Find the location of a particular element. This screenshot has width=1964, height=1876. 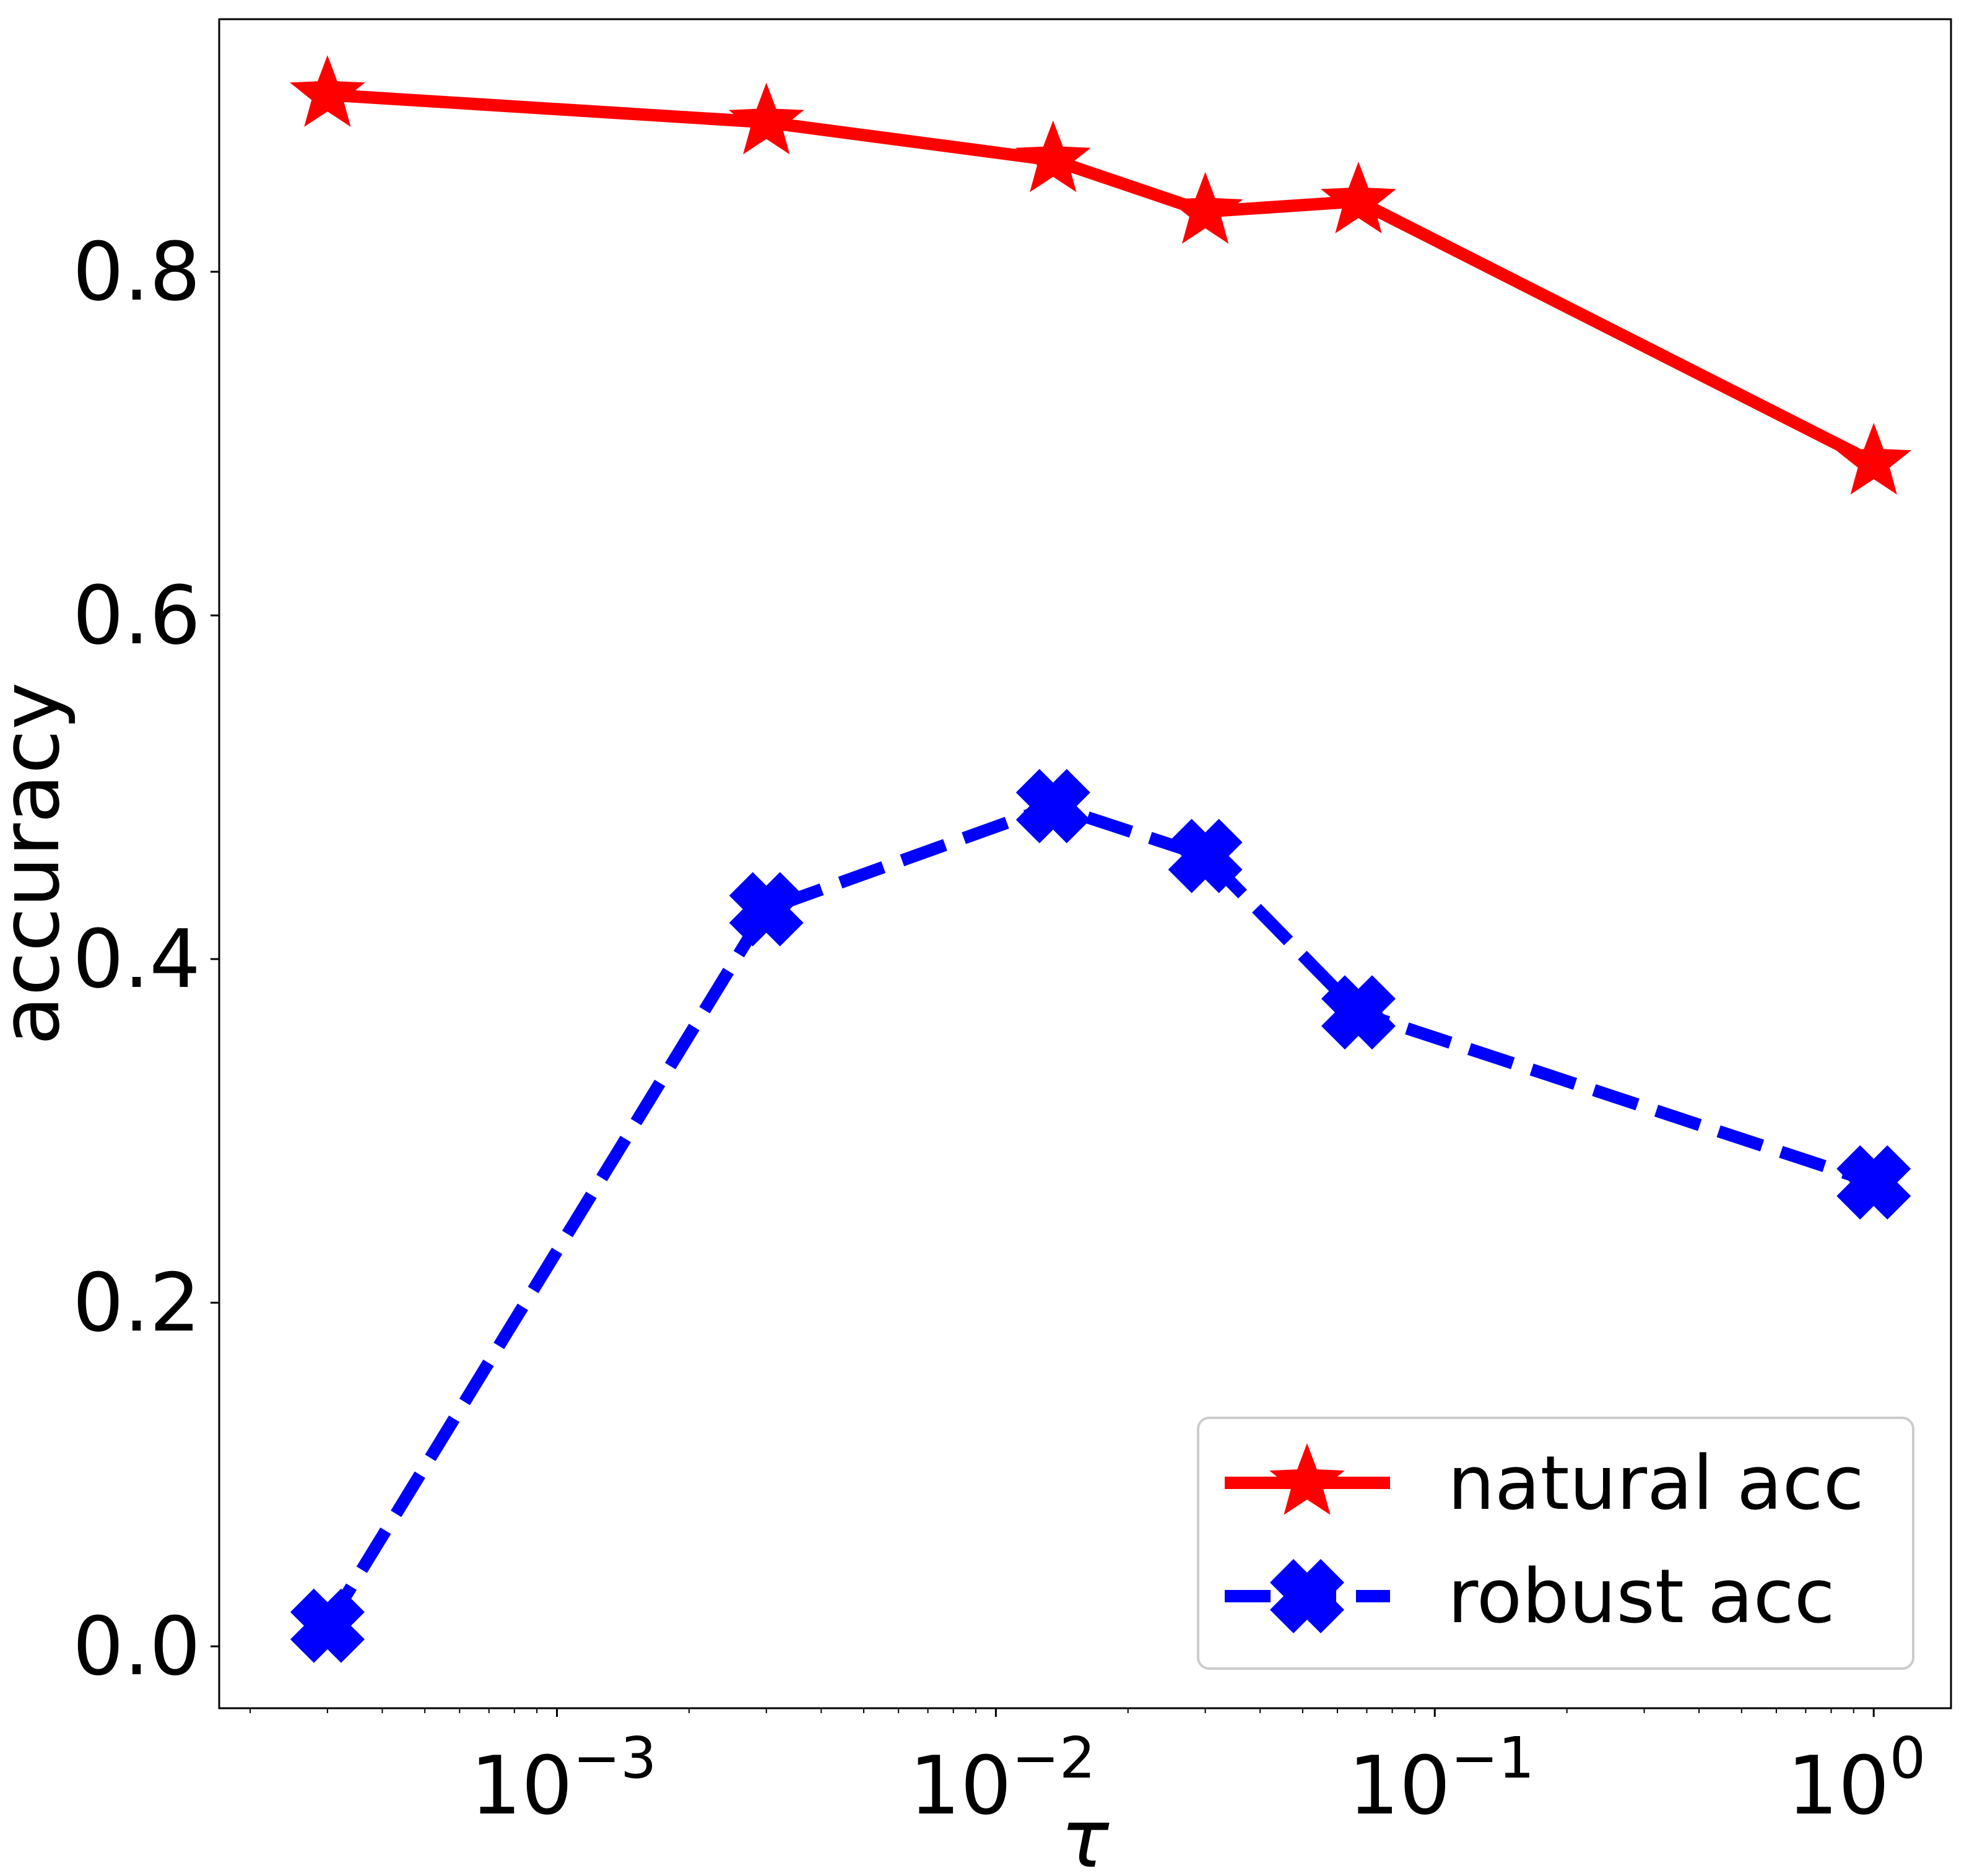

legend-label-robust: robust acc is located at coordinates (1641, 1597).